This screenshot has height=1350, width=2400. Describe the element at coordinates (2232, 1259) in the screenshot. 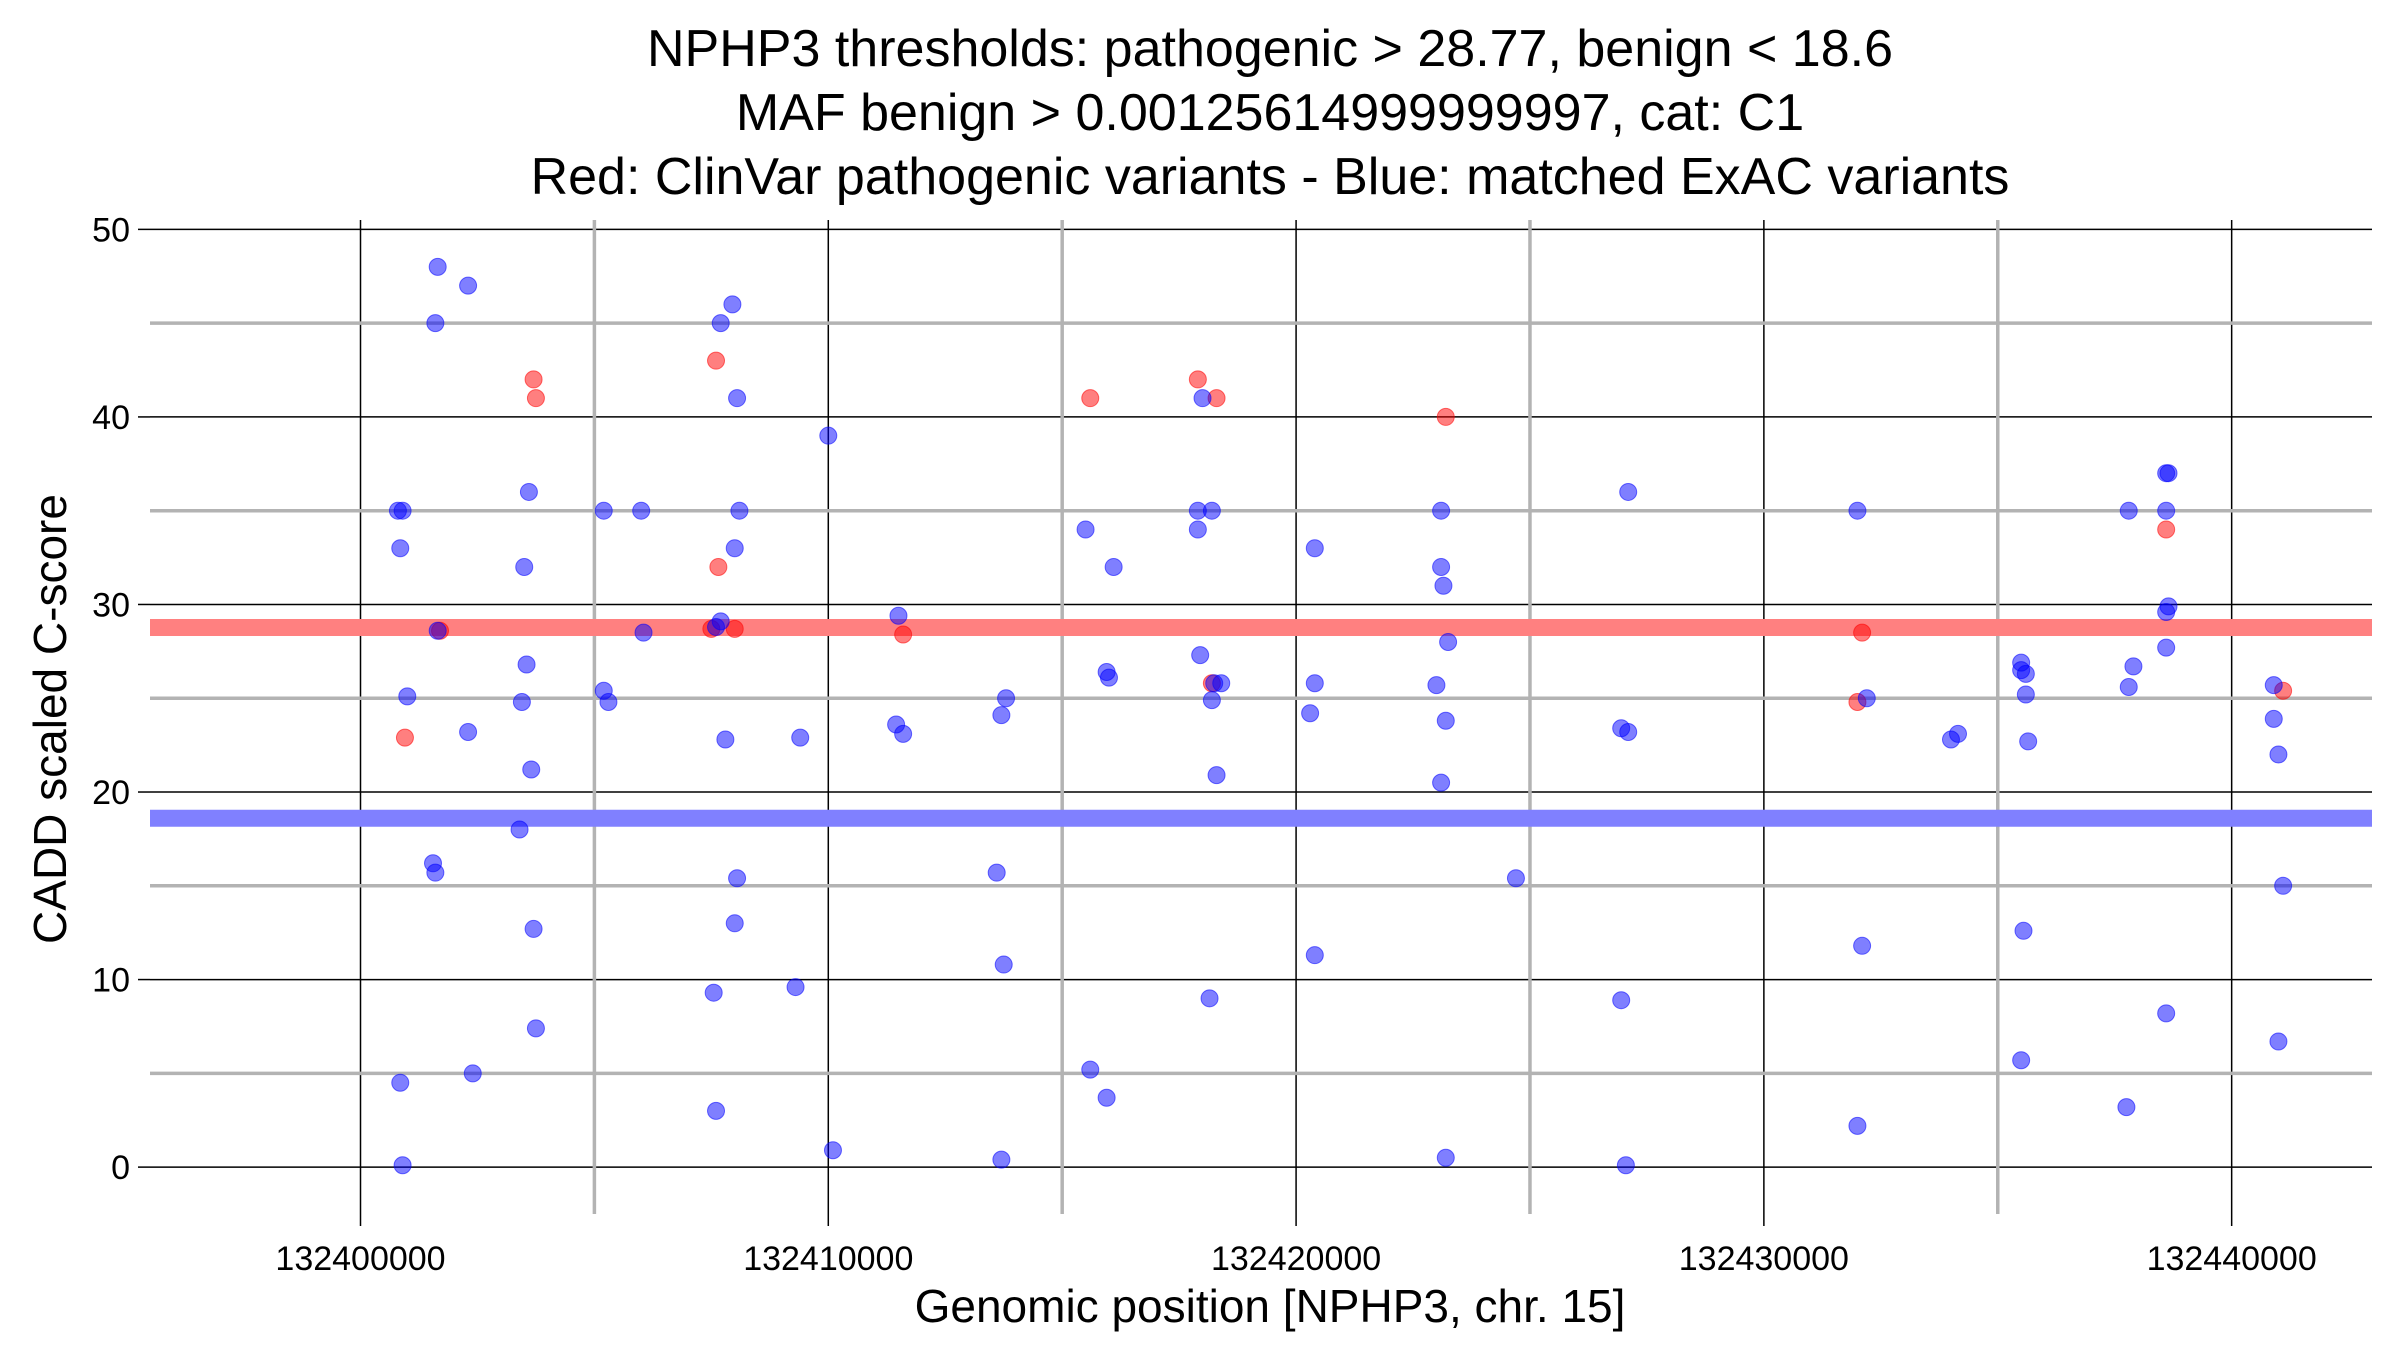

I see `x-tick-label: 132440000` at that location.